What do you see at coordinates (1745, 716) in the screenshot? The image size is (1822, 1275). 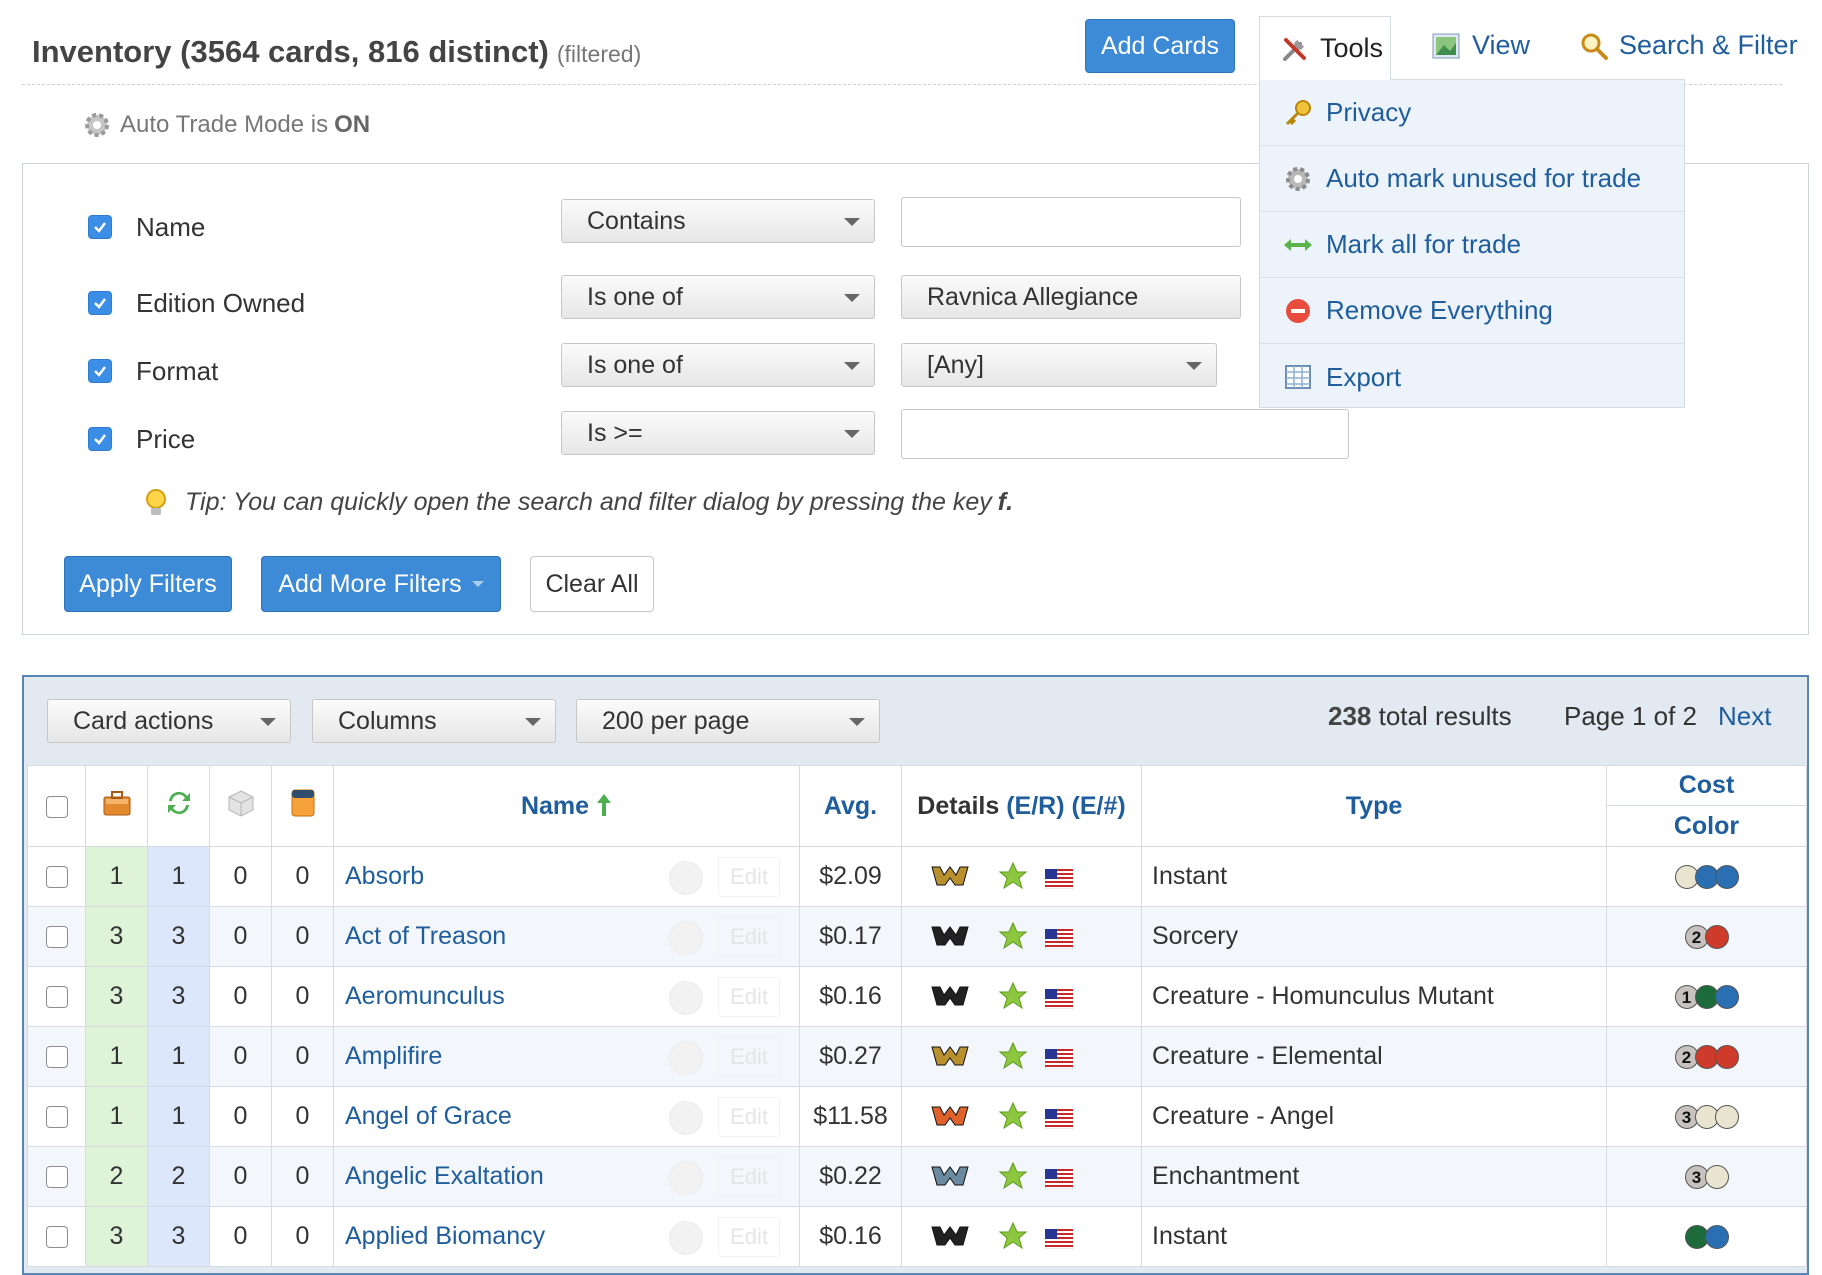 I see `next-page-link: Next` at bounding box center [1745, 716].